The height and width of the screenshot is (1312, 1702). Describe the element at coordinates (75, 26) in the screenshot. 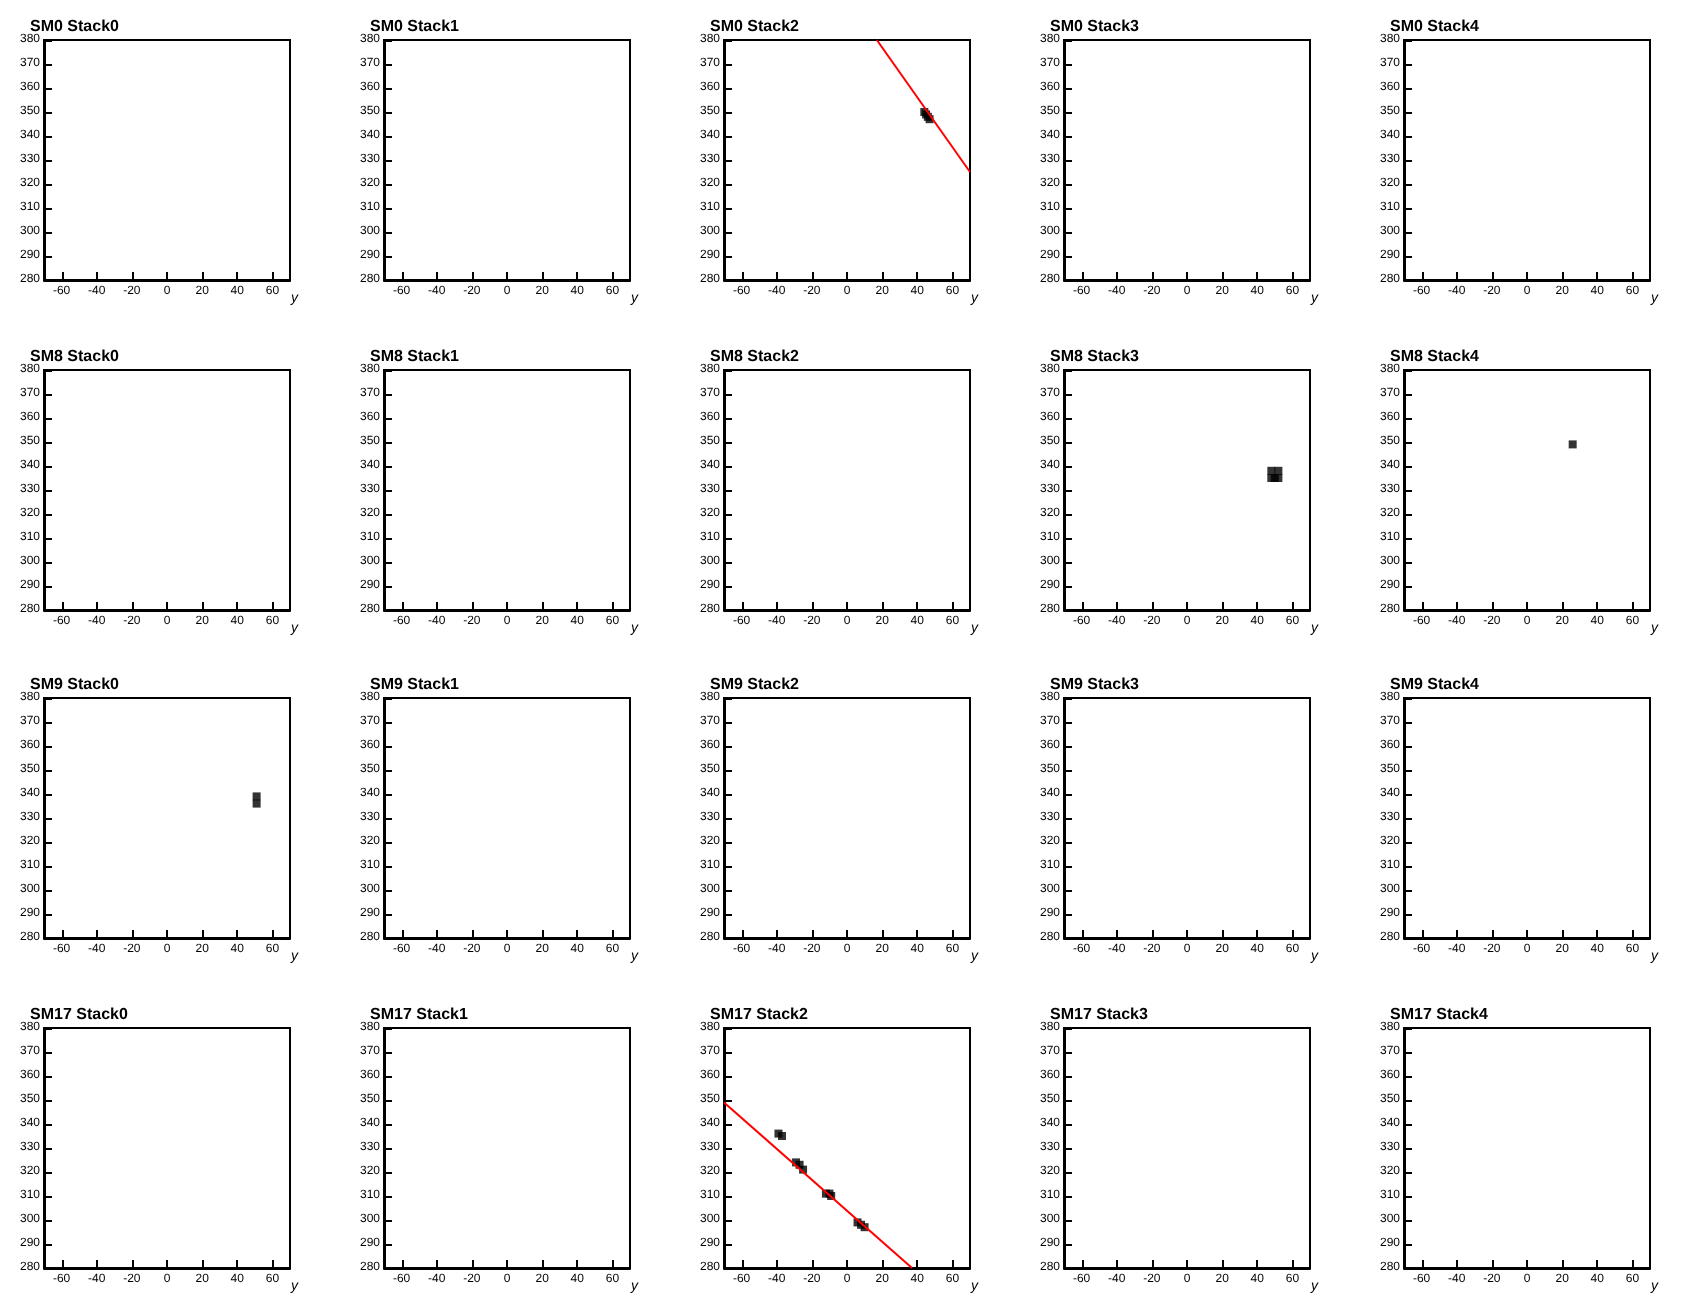

I see `chart-title: SM0 Stack0` at that location.